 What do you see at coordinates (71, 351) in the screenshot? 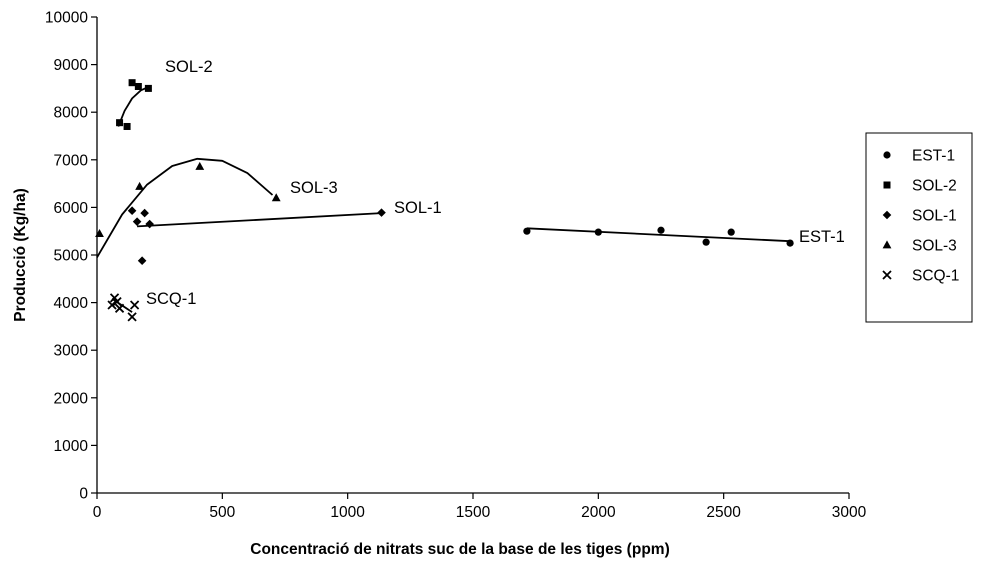
I see `y-tick-label: 3000` at bounding box center [71, 351].